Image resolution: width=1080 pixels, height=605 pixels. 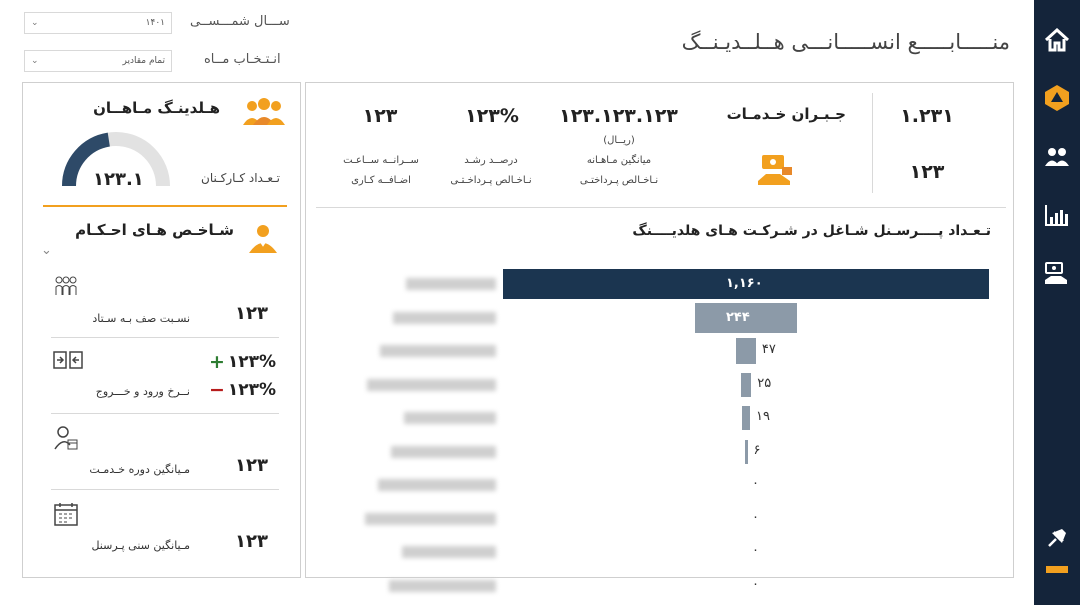 I want to click on side-navbar, so click(x=1057, y=302).